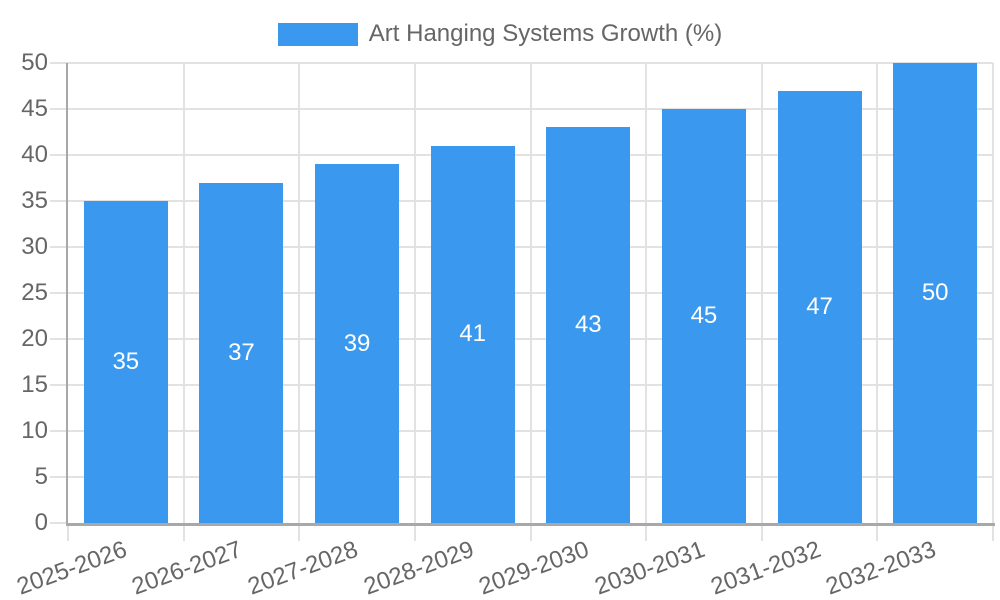 The image size is (1000, 600). Describe the element at coordinates (34, 62) in the screenshot. I see `y-axis-label: 50` at that location.